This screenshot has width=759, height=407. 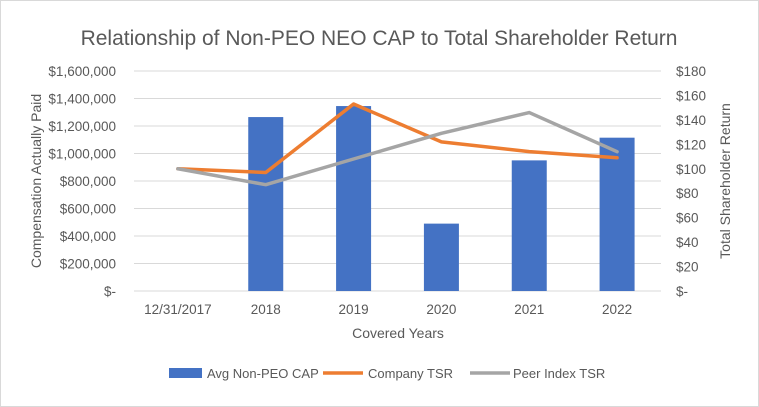 I want to click on y2-tick-label: $40, so click(x=687, y=242).